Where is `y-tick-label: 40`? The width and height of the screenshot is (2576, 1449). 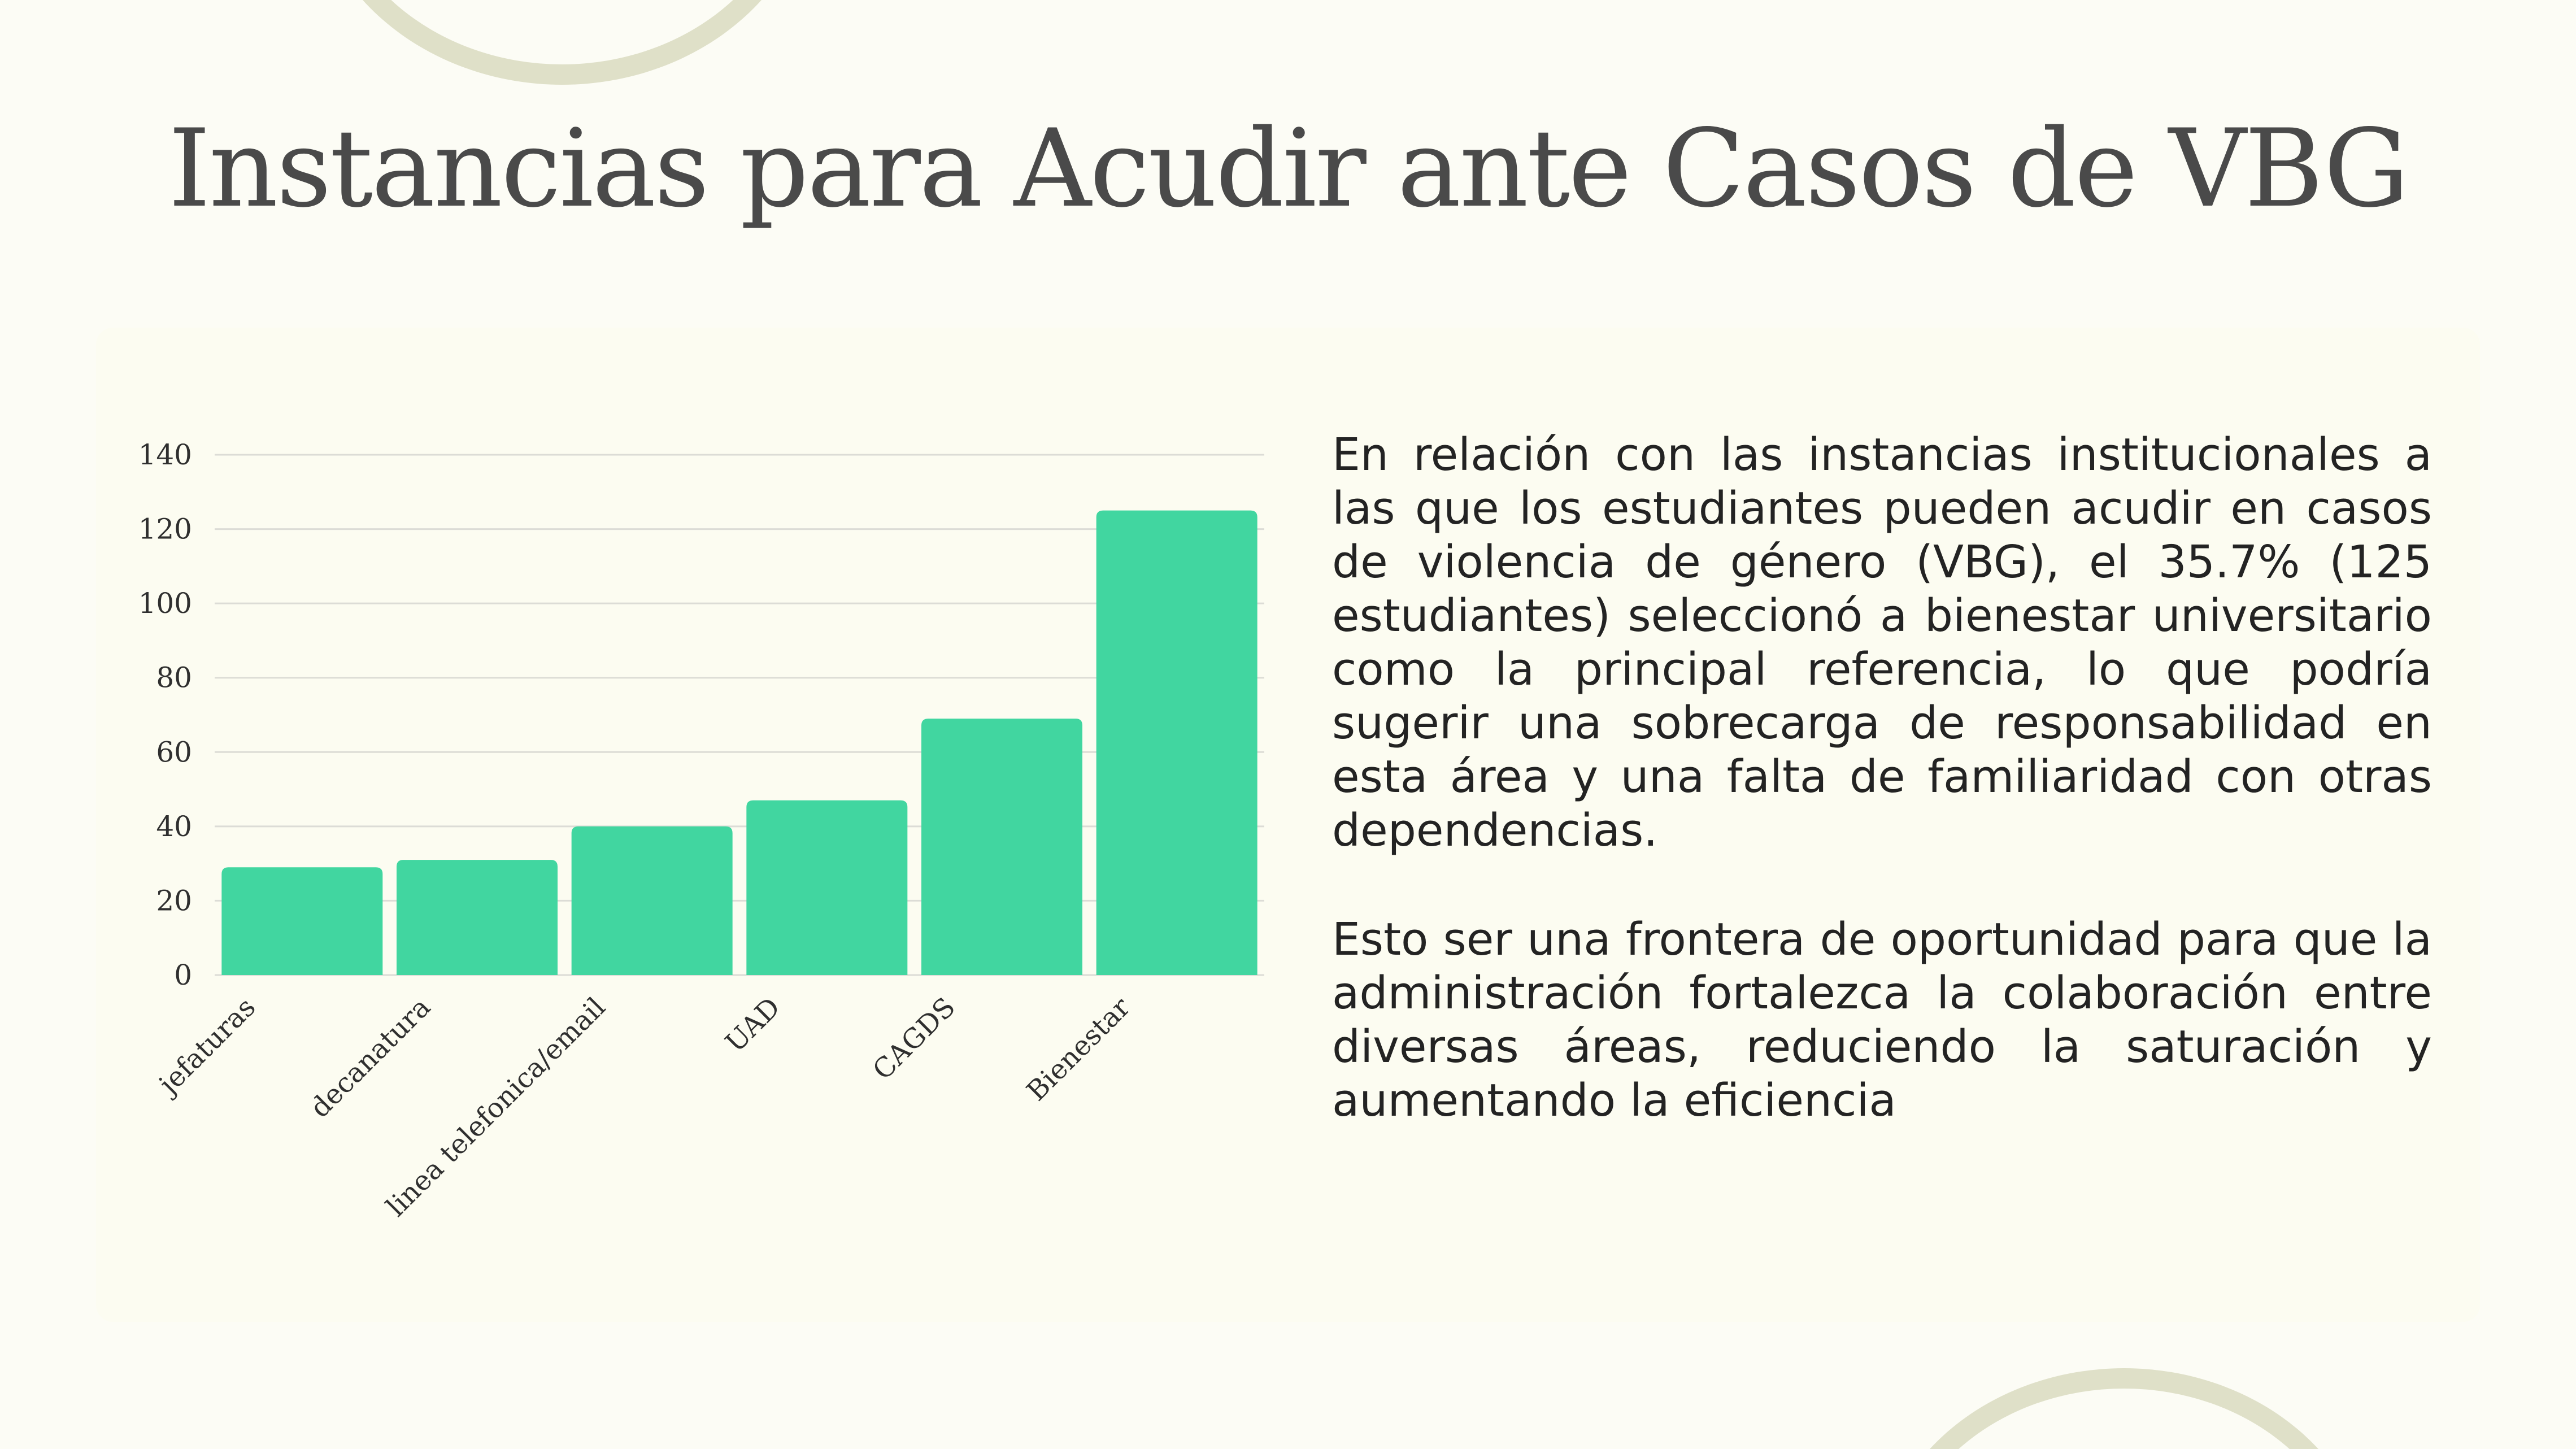 y-tick-label: 40 is located at coordinates (174, 826).